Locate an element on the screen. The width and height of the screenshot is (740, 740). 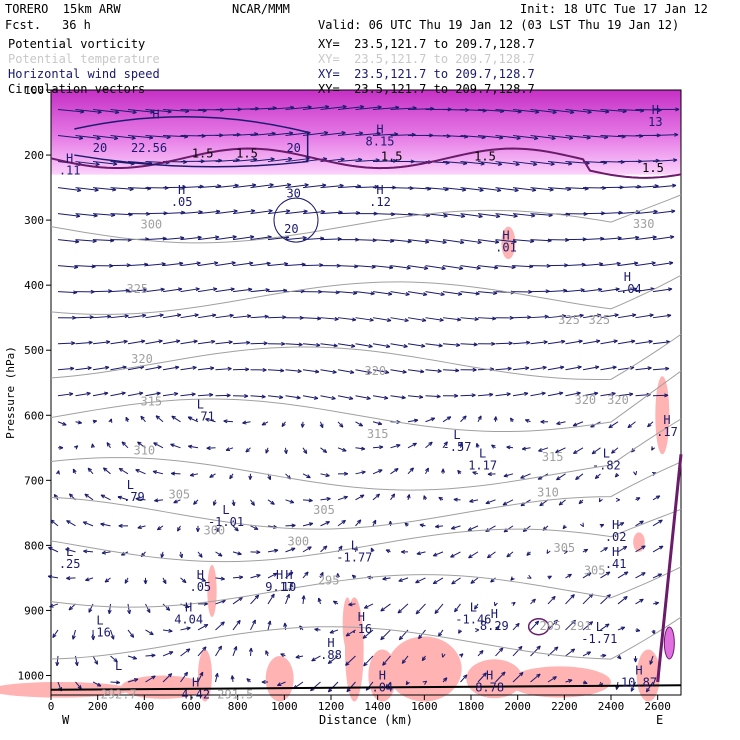
extremum-marker: L is located at coordinates (200, 404).